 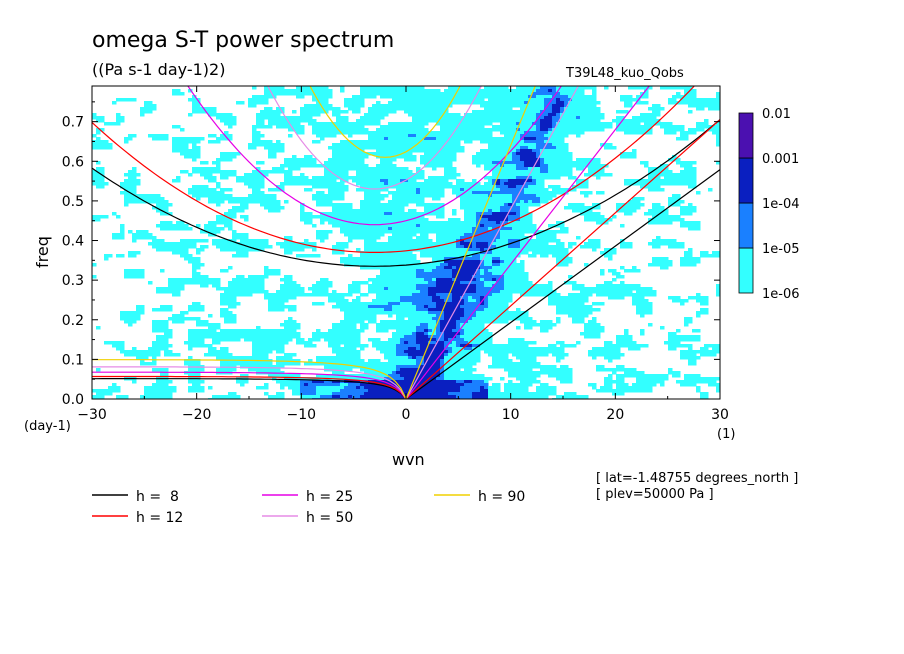 What do you see at coordinates (73, 281) in the screenshot?
I see `y-tick-label: 0.3` at bounding box center [73, 281].